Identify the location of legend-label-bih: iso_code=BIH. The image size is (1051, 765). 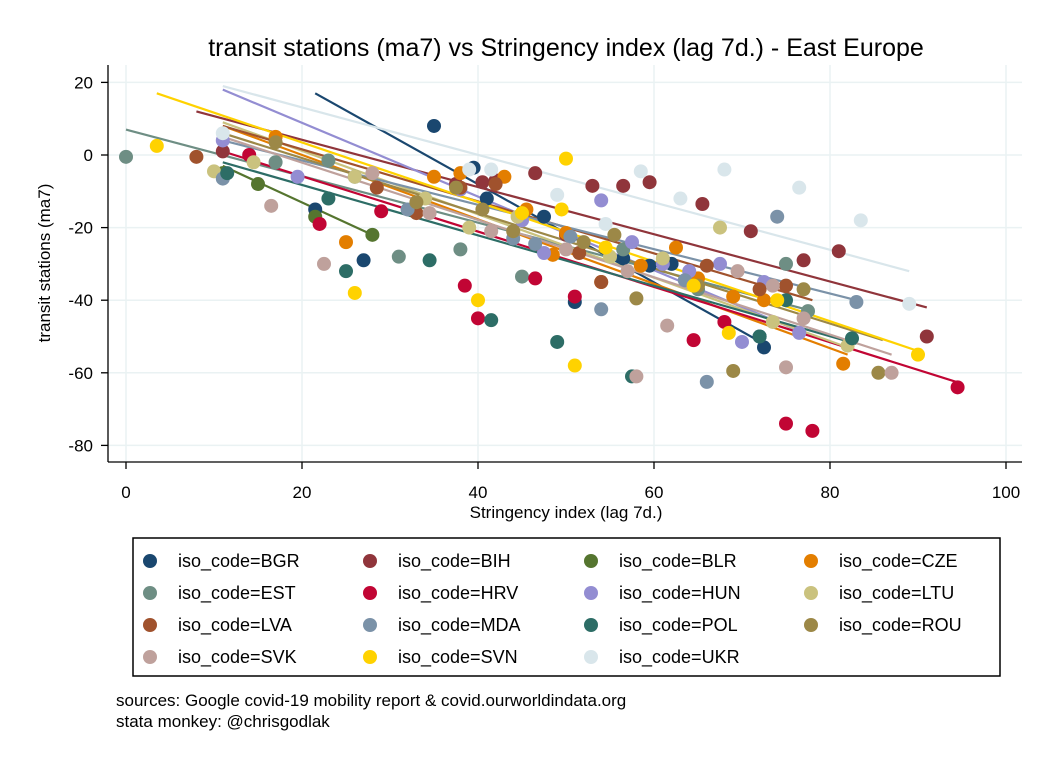
(454, 561).